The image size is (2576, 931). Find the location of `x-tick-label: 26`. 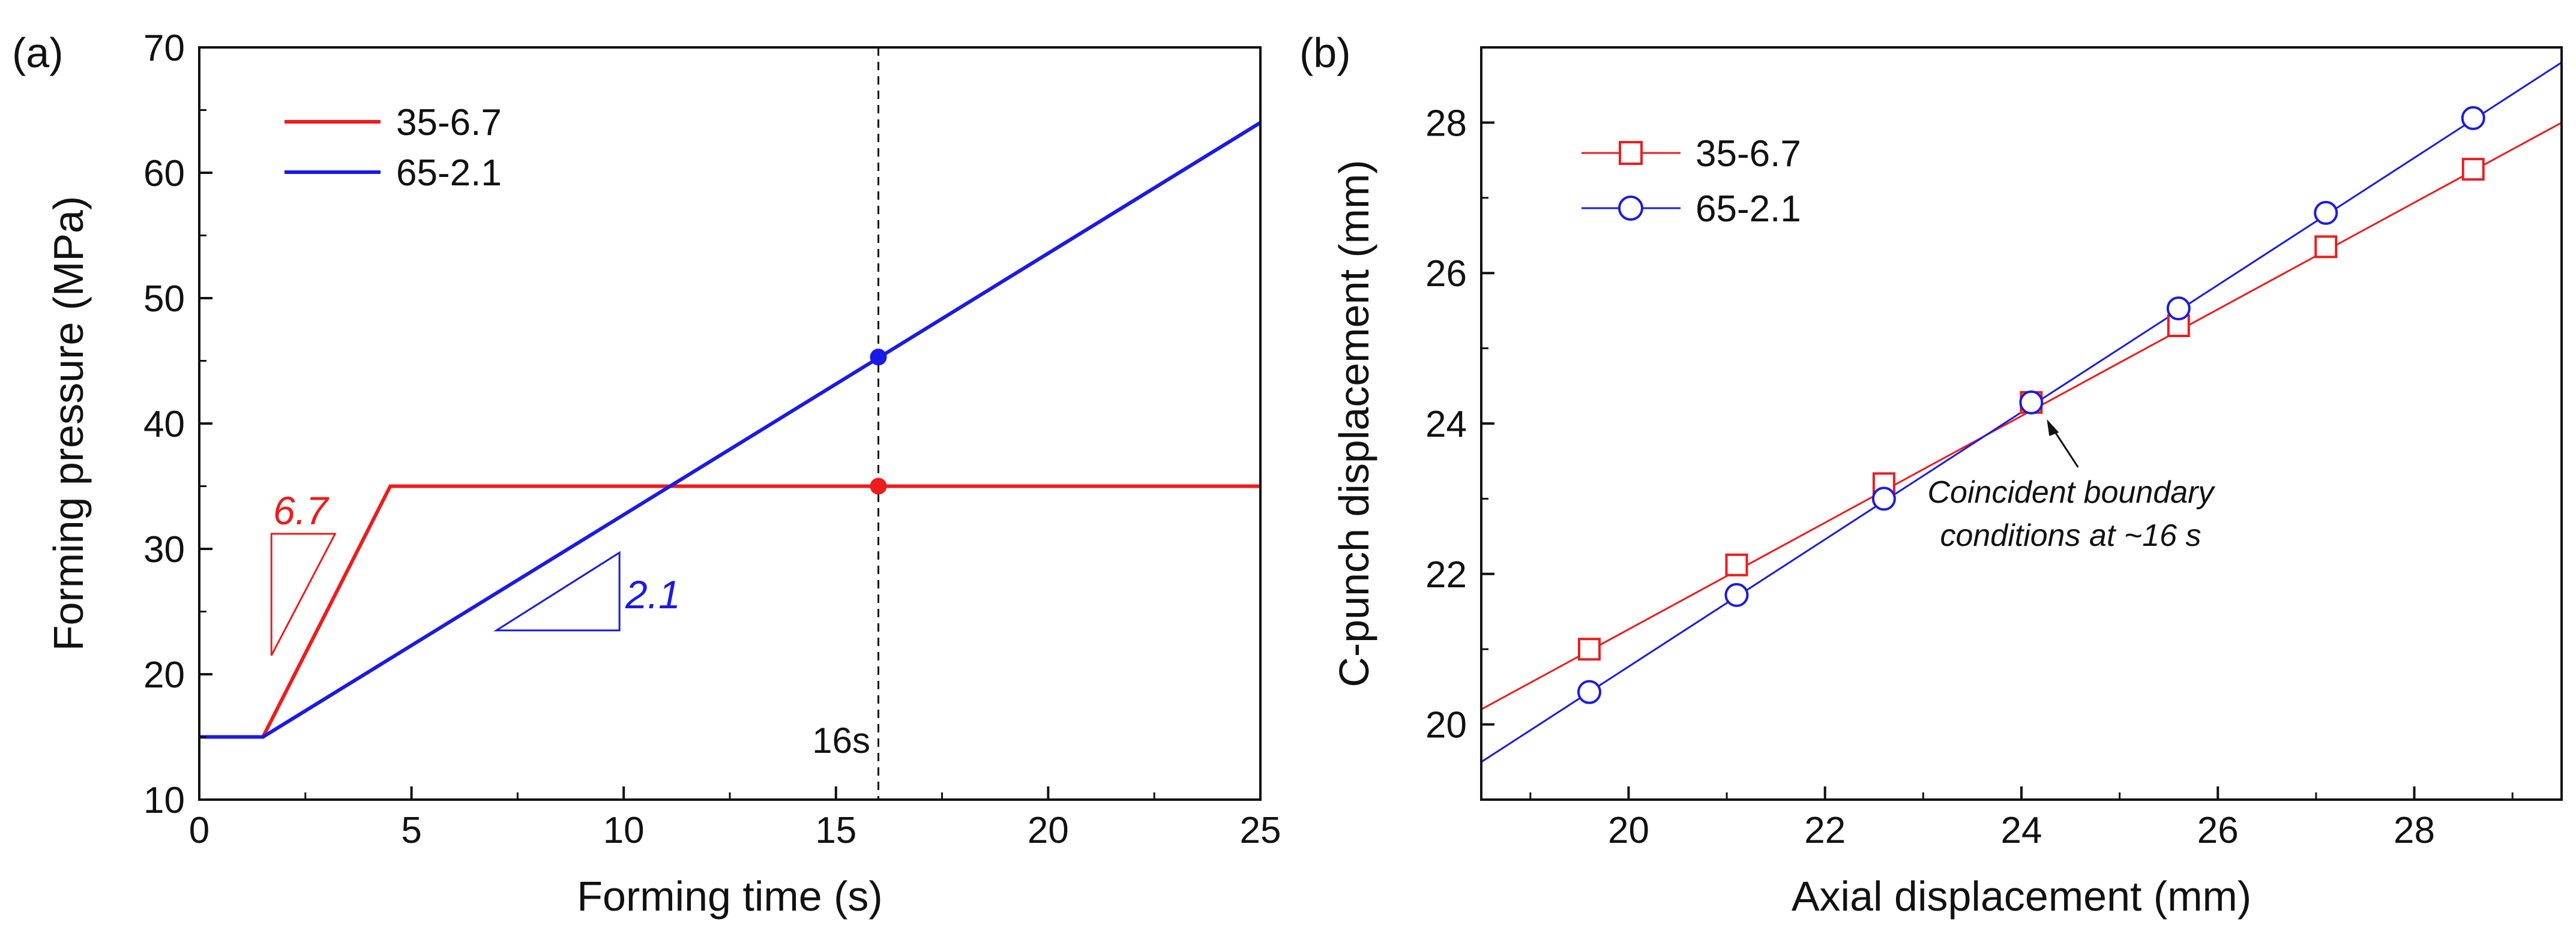

x-tick-label: 26 is located at coordinates (2218, 830).